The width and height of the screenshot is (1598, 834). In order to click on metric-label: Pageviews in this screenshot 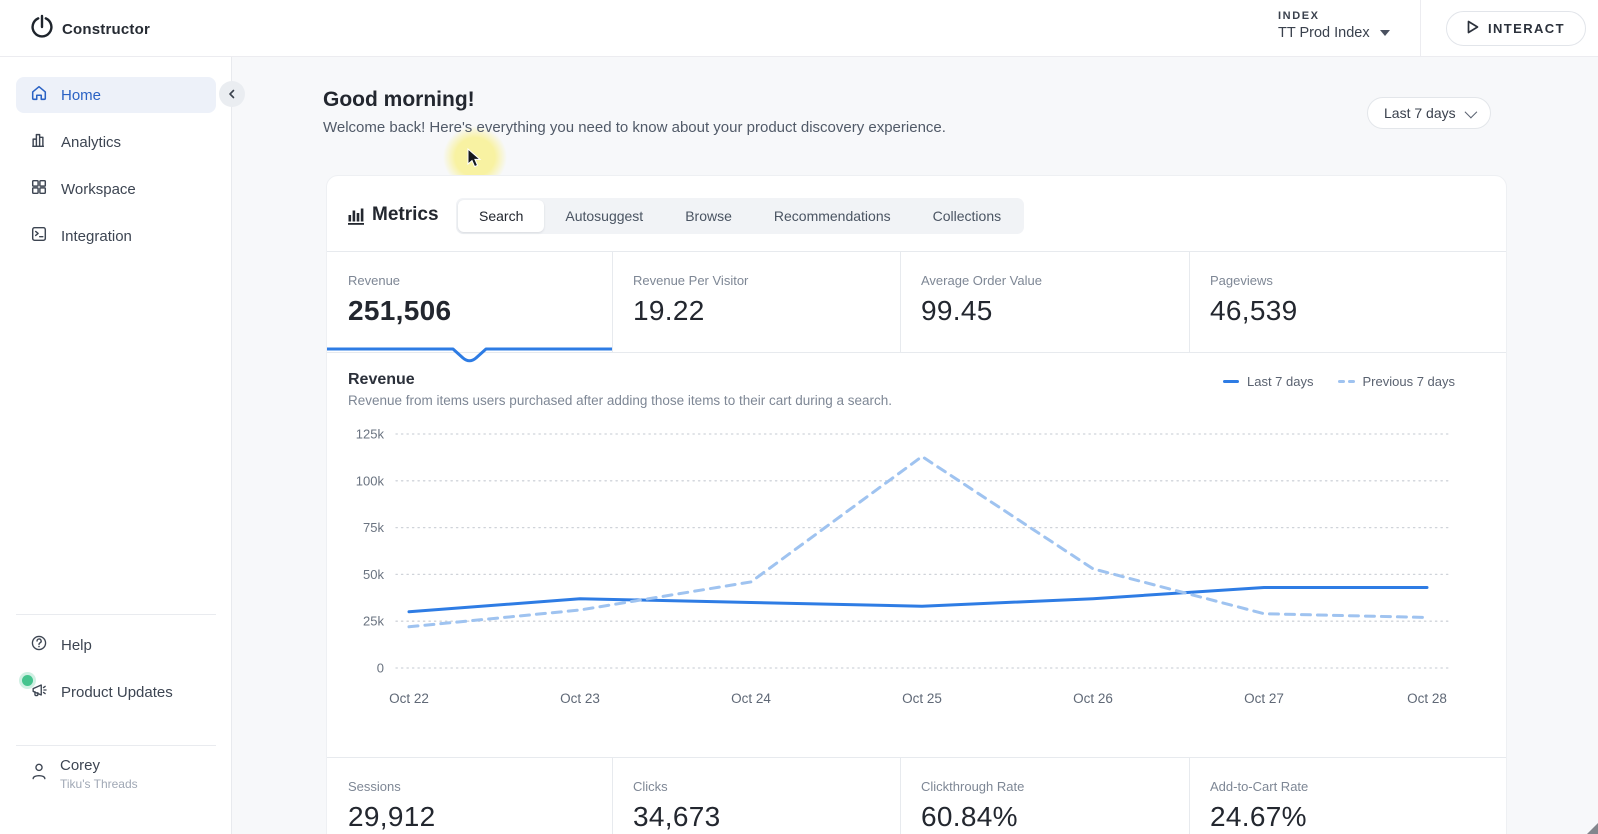, I will do `click(1241, 280)`.